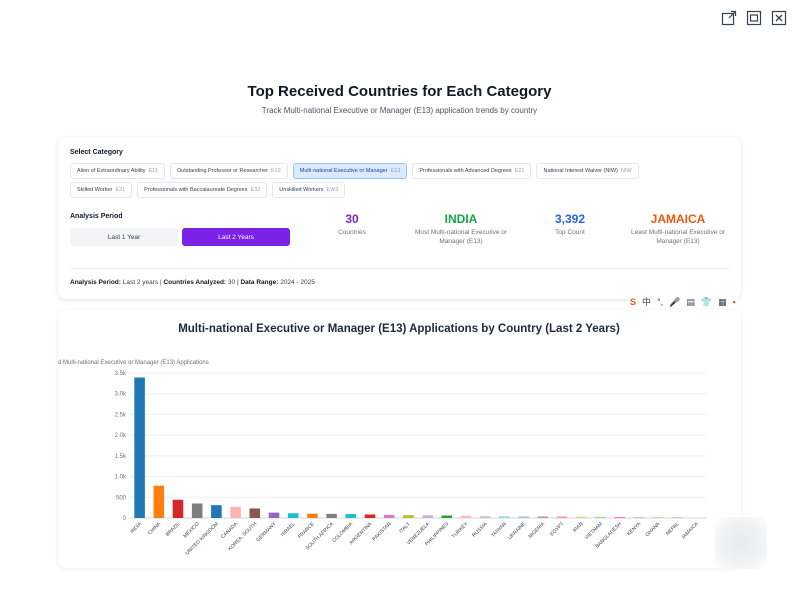  What do you see at coordinates (696, 518) in the screenshot?
I see `bar-jamaica` at bounding box center [696, 518].